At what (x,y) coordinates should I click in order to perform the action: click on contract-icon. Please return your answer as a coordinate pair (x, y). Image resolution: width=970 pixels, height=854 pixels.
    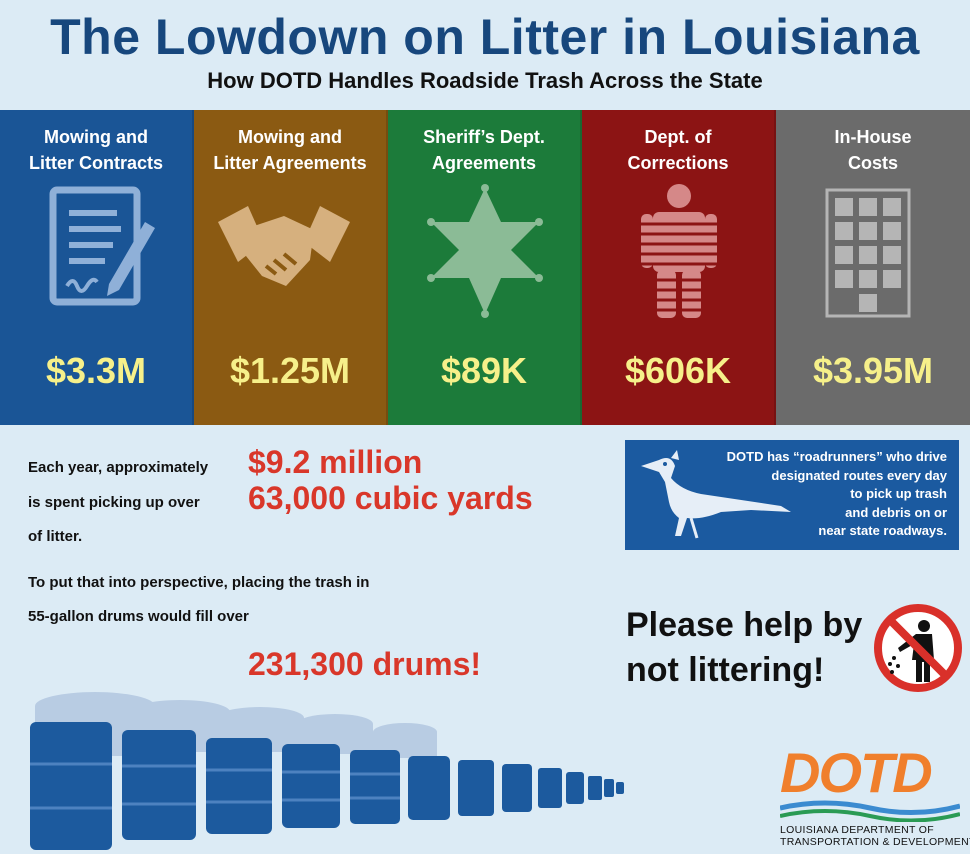
    Looking at the image, I should click on (102, 246).